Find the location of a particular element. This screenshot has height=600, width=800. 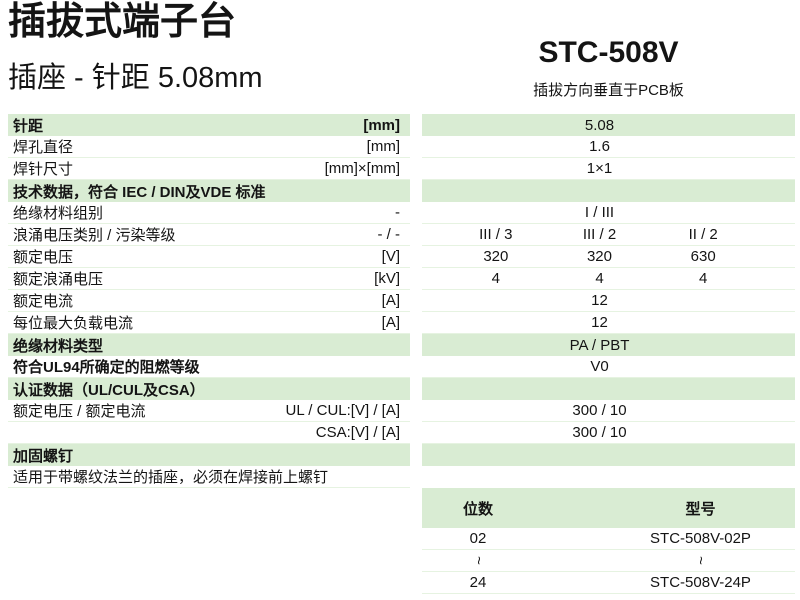

row-unit: CSA:[V] / [A] is located at coordinates (357, 432).